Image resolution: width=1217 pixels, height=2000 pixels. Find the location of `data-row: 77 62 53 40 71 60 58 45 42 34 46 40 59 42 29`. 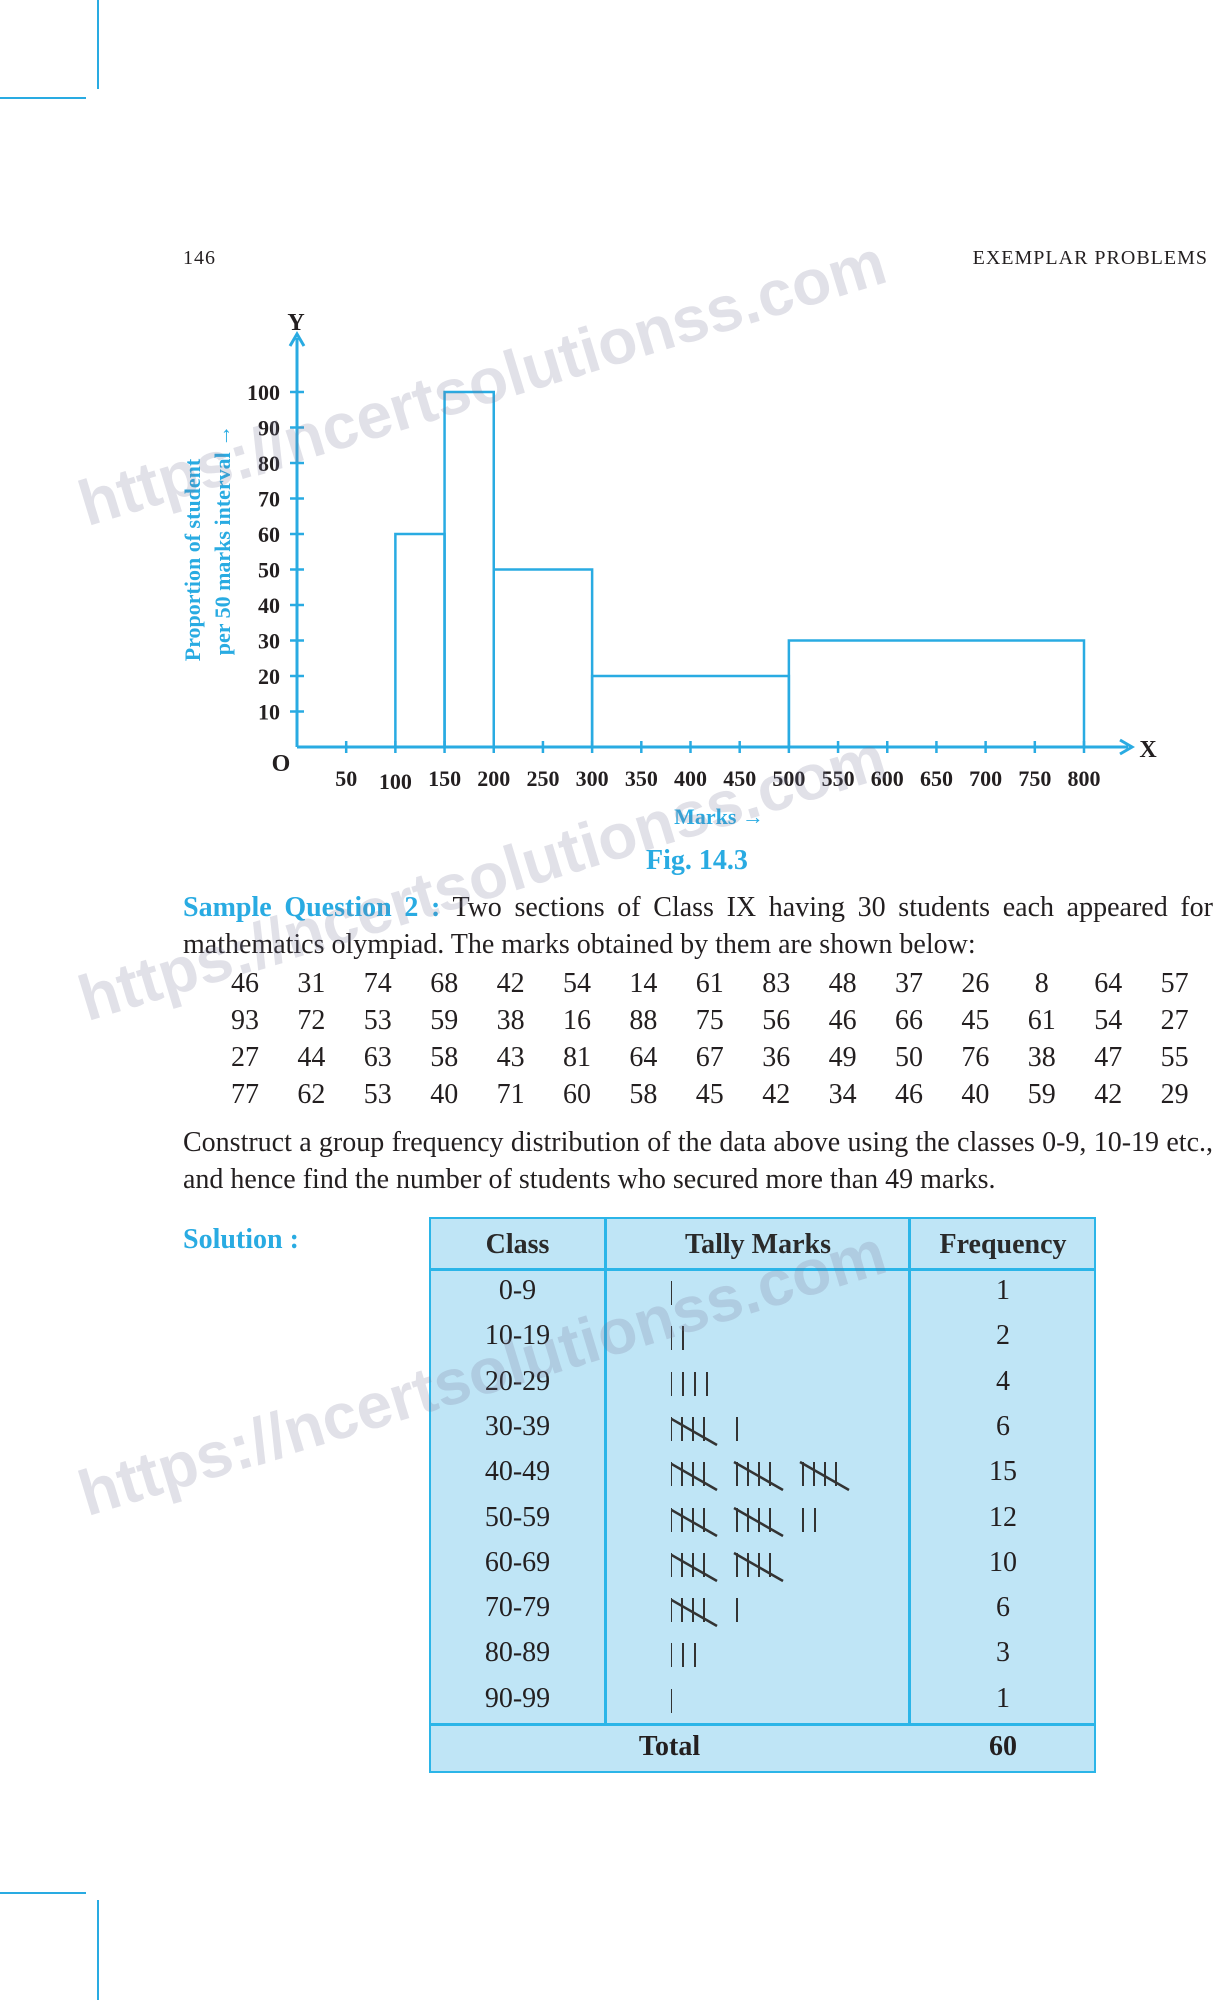

data-row: 77 62 53 40 71 60 58 45 42 34 46 40 59 42 29 is located at coordinates (715, 1097).